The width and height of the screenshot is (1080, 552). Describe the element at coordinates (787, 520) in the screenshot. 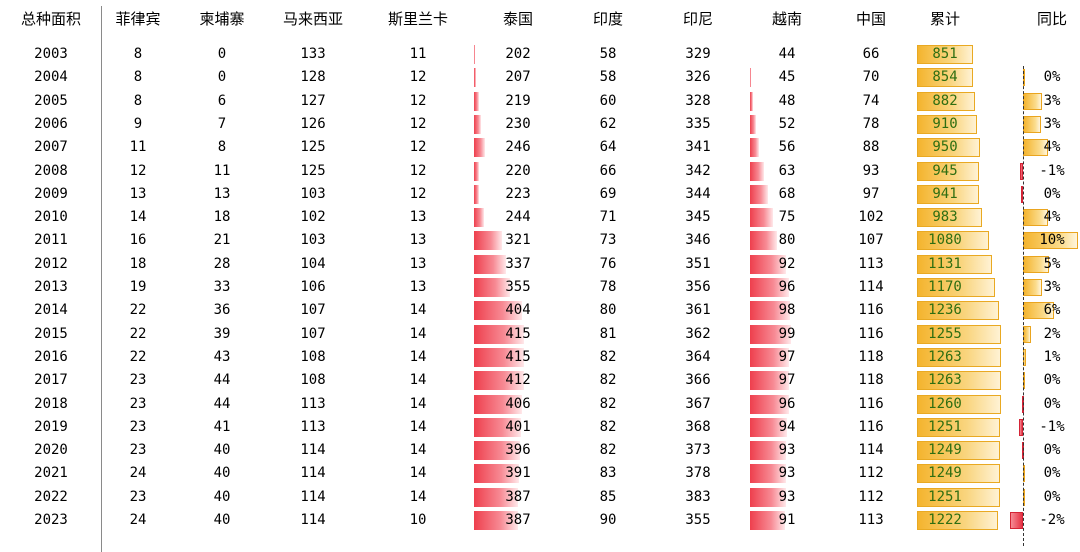

I see `cell-vietnam: 91` at that location.